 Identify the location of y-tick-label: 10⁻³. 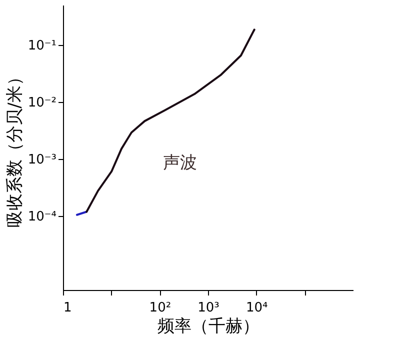
(42, 160).